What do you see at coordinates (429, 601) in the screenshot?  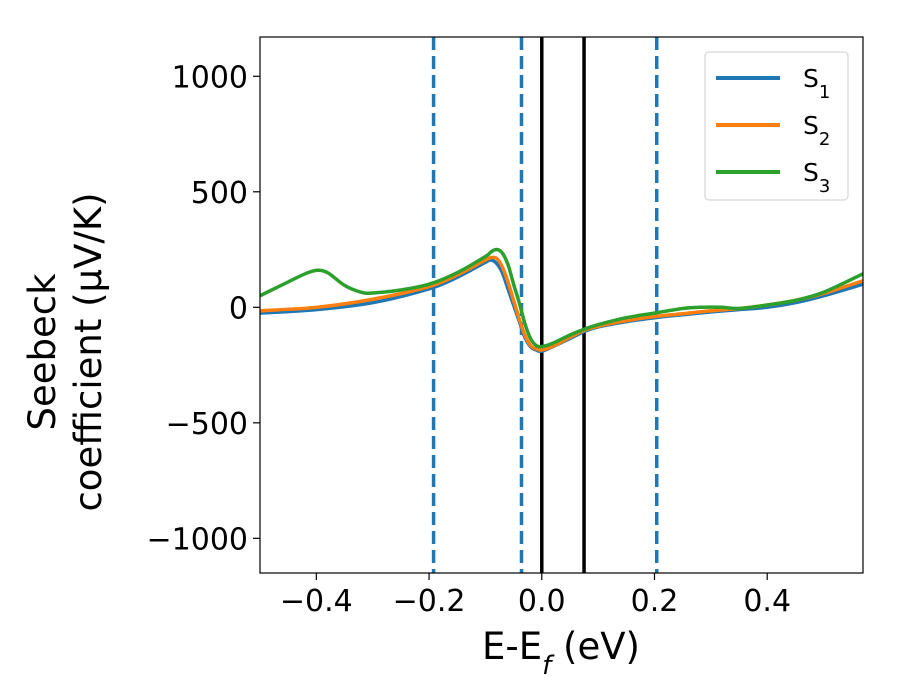 I see `x-tick-label: −0.2` at bounding box center [429, 601].